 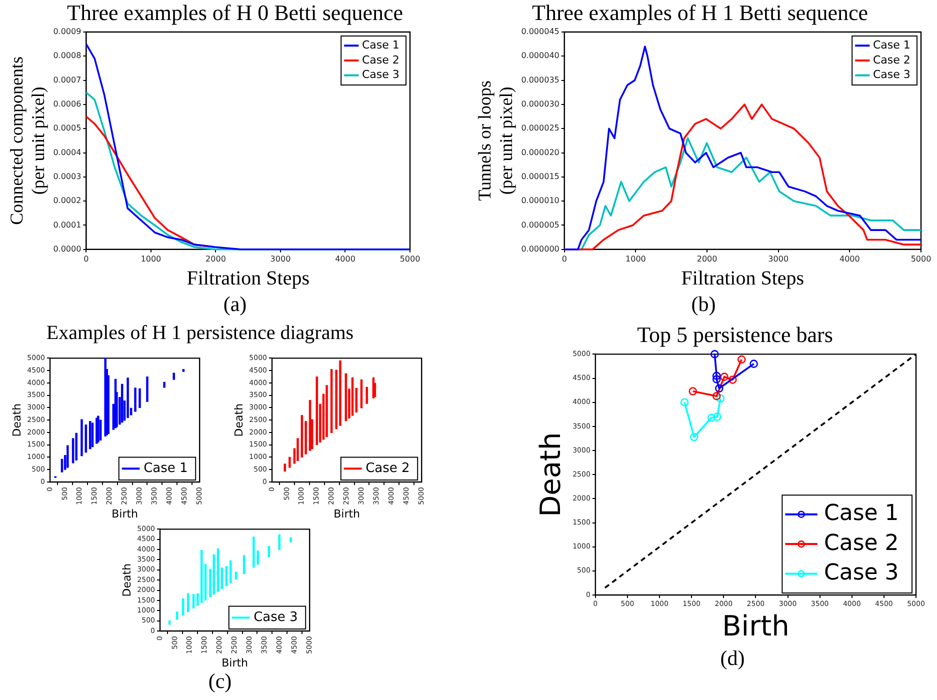 I want to click on y-tick-label: 0.000005, so click(x=540, y=225).